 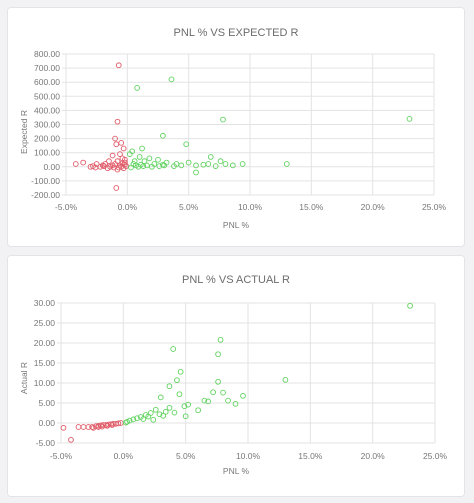 What do you see at coordinates (128, 207) in the screenshot?
I see `x-tick-label: 0.0%` at bounding box center [128, 207].